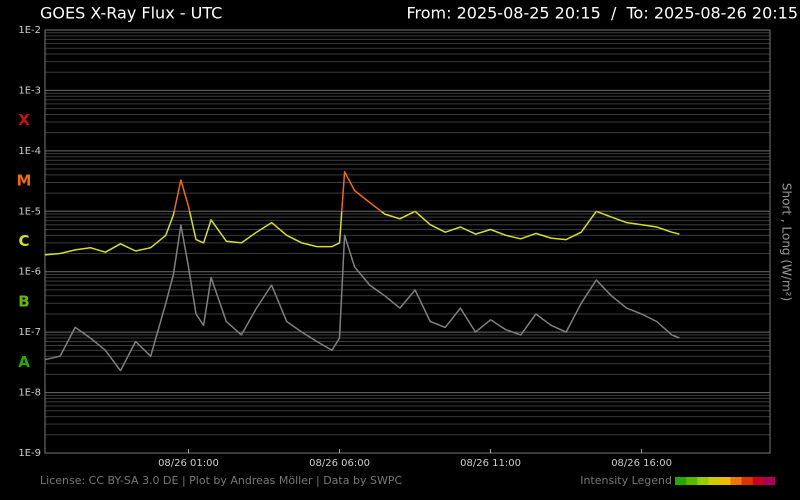  What do you see at coordinates (29, 272) in the screenshot?
I see `y-tick-label: 1E-6` at bounding box center [29, 272].